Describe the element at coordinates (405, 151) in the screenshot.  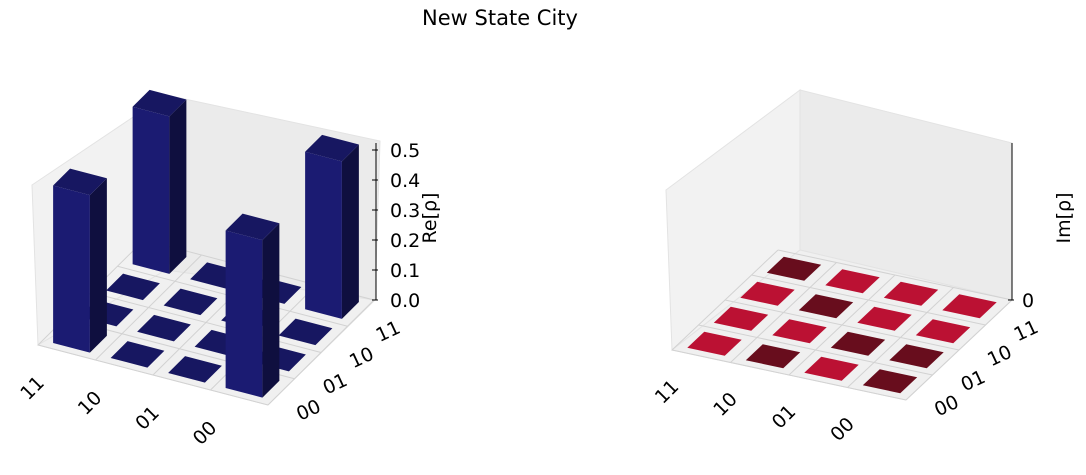
I see `z-tick-label: 0.5` at that location.